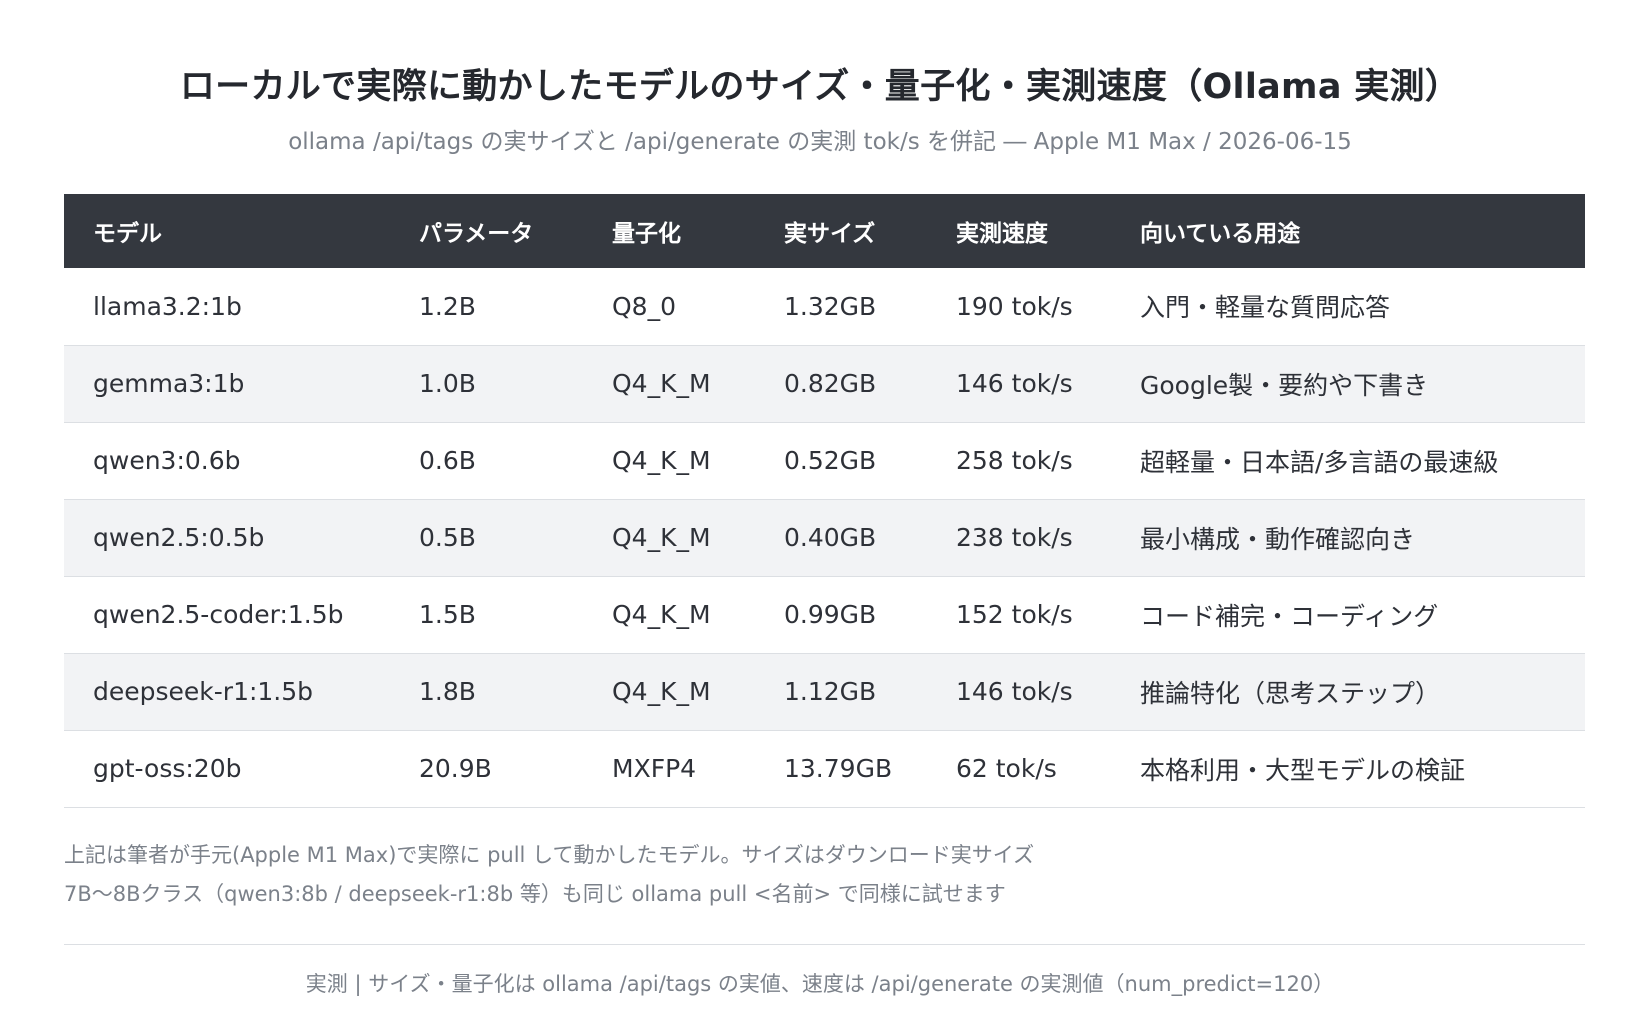 The image size is (1640, 1034). Describe the element at coordinates (1019, 769) in the screenshot. I see `cell-speed: 62 tok/s` at that location.